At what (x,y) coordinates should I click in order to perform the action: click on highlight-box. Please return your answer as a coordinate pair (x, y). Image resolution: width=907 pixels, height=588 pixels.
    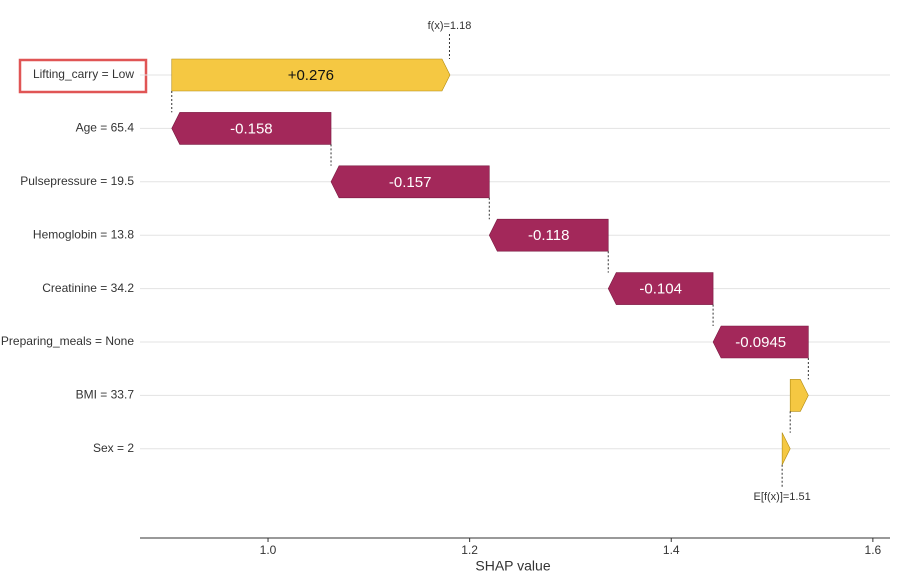
    Looking at the image, I should click on (83, 76).